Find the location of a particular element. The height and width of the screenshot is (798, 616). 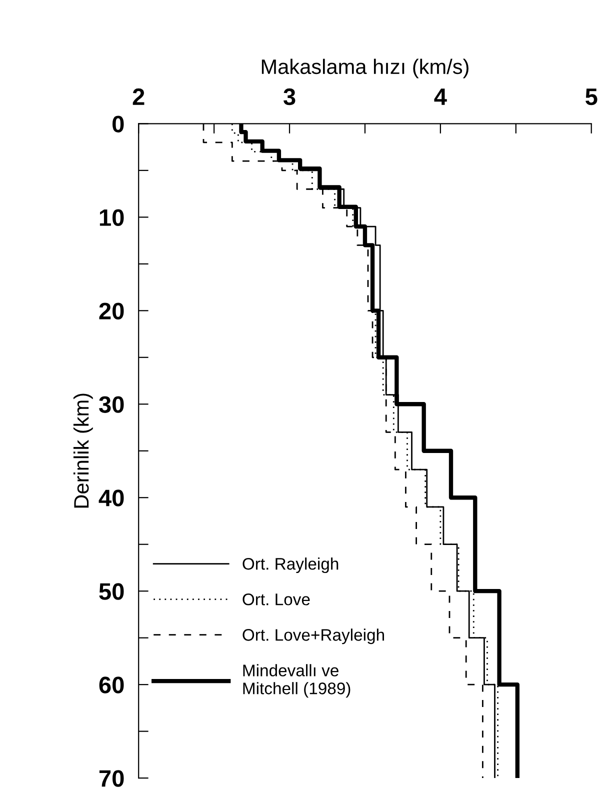

x-tick-label: 2 is located at coordinates (138, 96).